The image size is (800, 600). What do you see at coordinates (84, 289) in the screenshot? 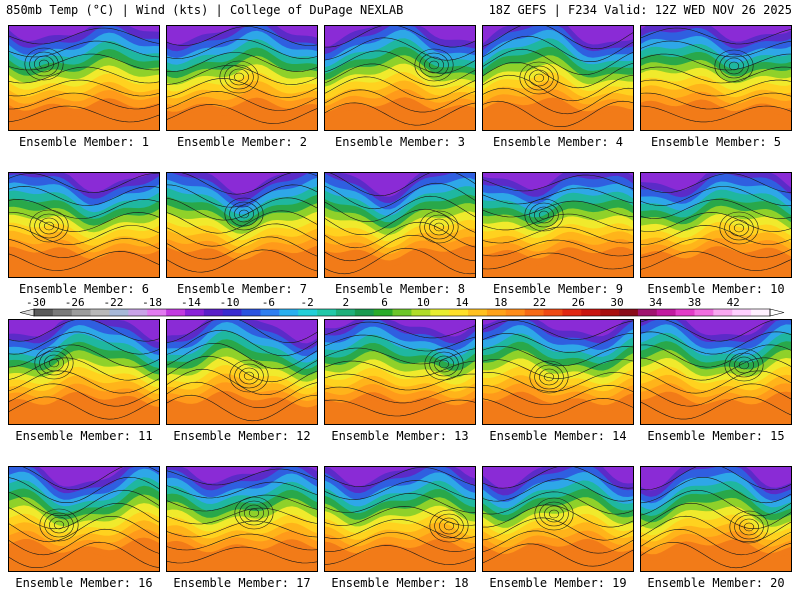
I see `ensemble-member-label: Ensemble Member: 6` at bounding box center [84, 289].